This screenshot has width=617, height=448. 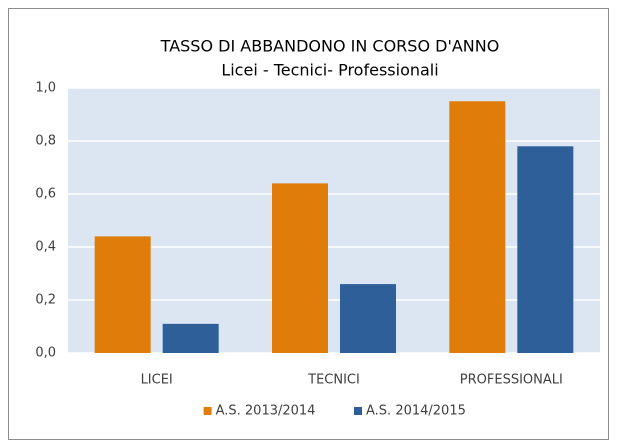 What do you see at coordinates (157, 380) in the screenshot?
I see `x-tick-label: LICEI` at bounding box center [157, 380].